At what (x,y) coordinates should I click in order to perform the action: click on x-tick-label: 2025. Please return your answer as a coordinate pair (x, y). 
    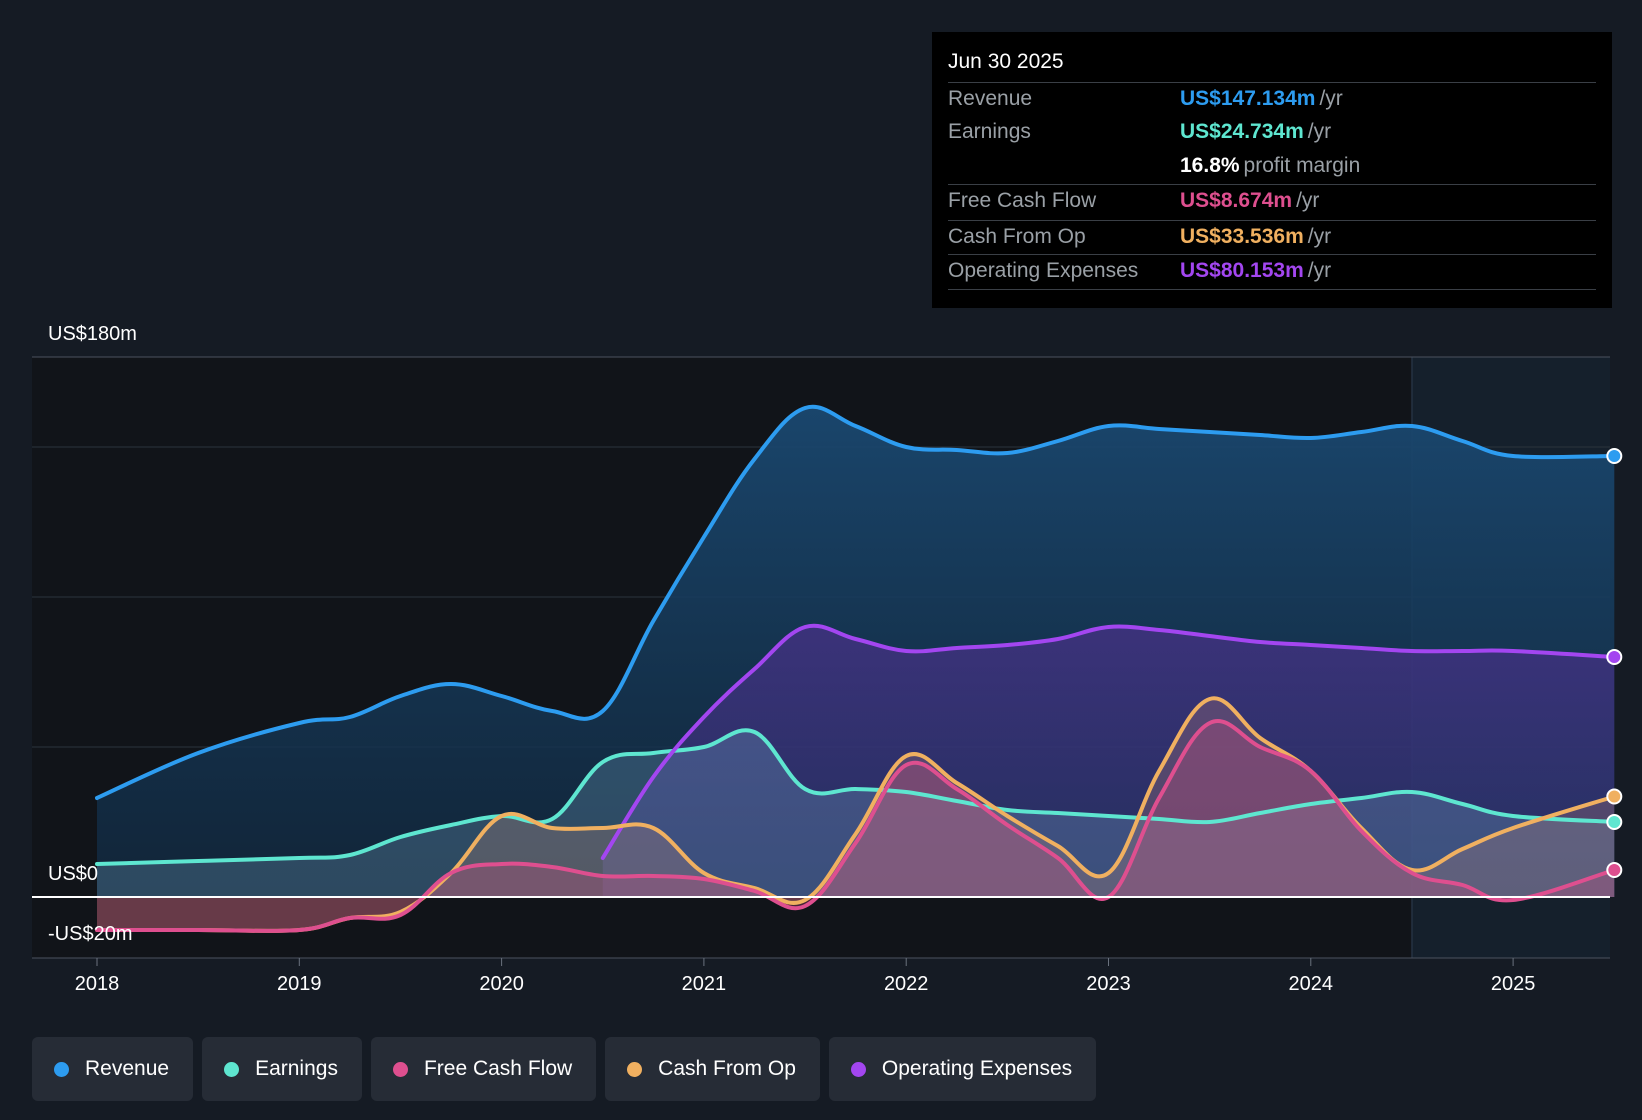
    Looking at the image, I should click on (1513, 984).